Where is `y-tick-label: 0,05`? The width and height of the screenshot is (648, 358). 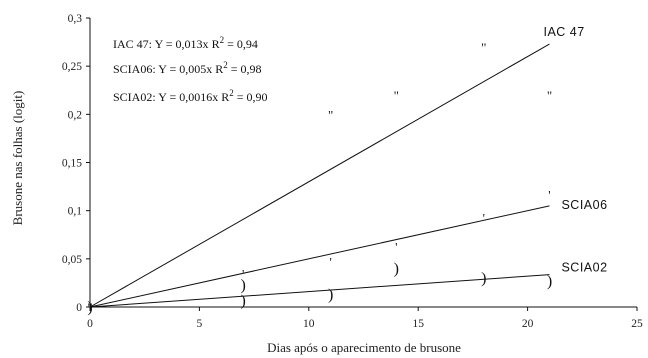
y-tick-label: 0,05 is located at coordinates (72, 260).